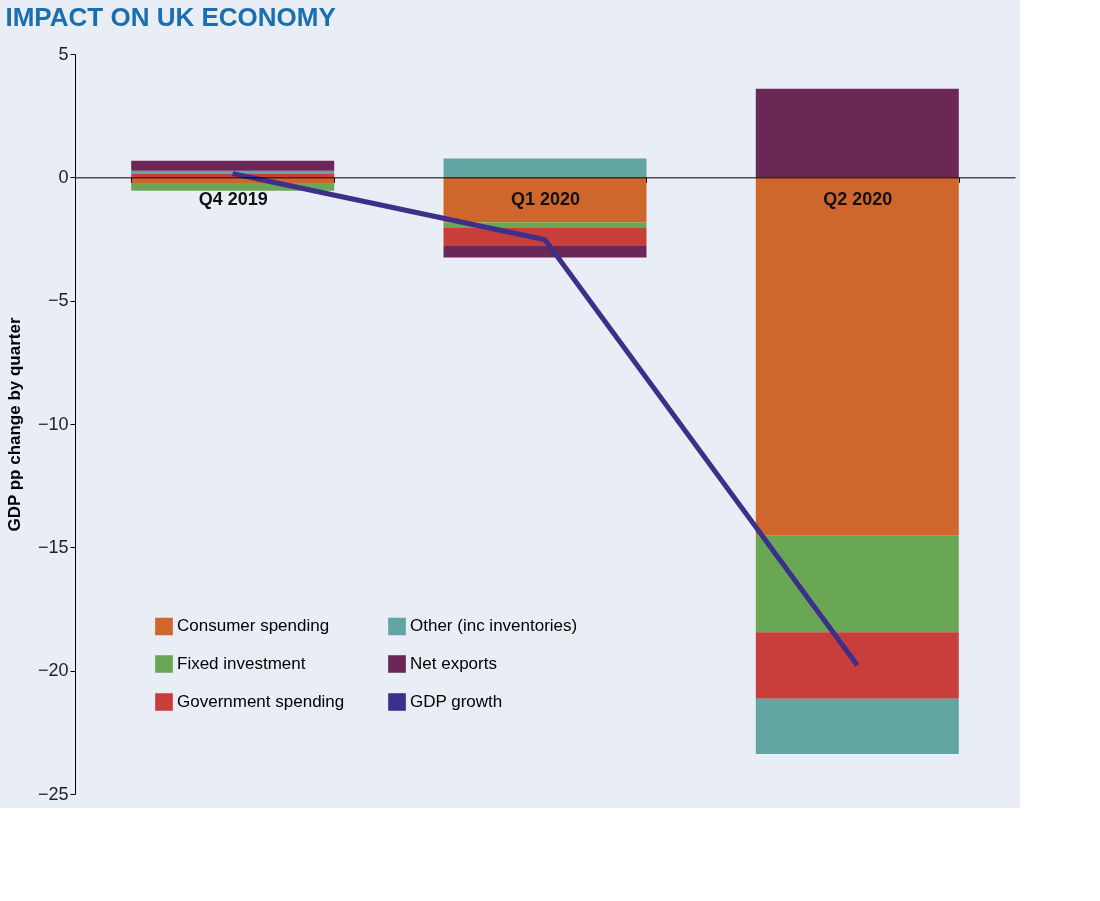 This screenshot has width=1100, height=901. What do you see at coordinates (453, 663) in the screenshot?
I see `legend-label: Net exports` at bounding box center [453, 663].